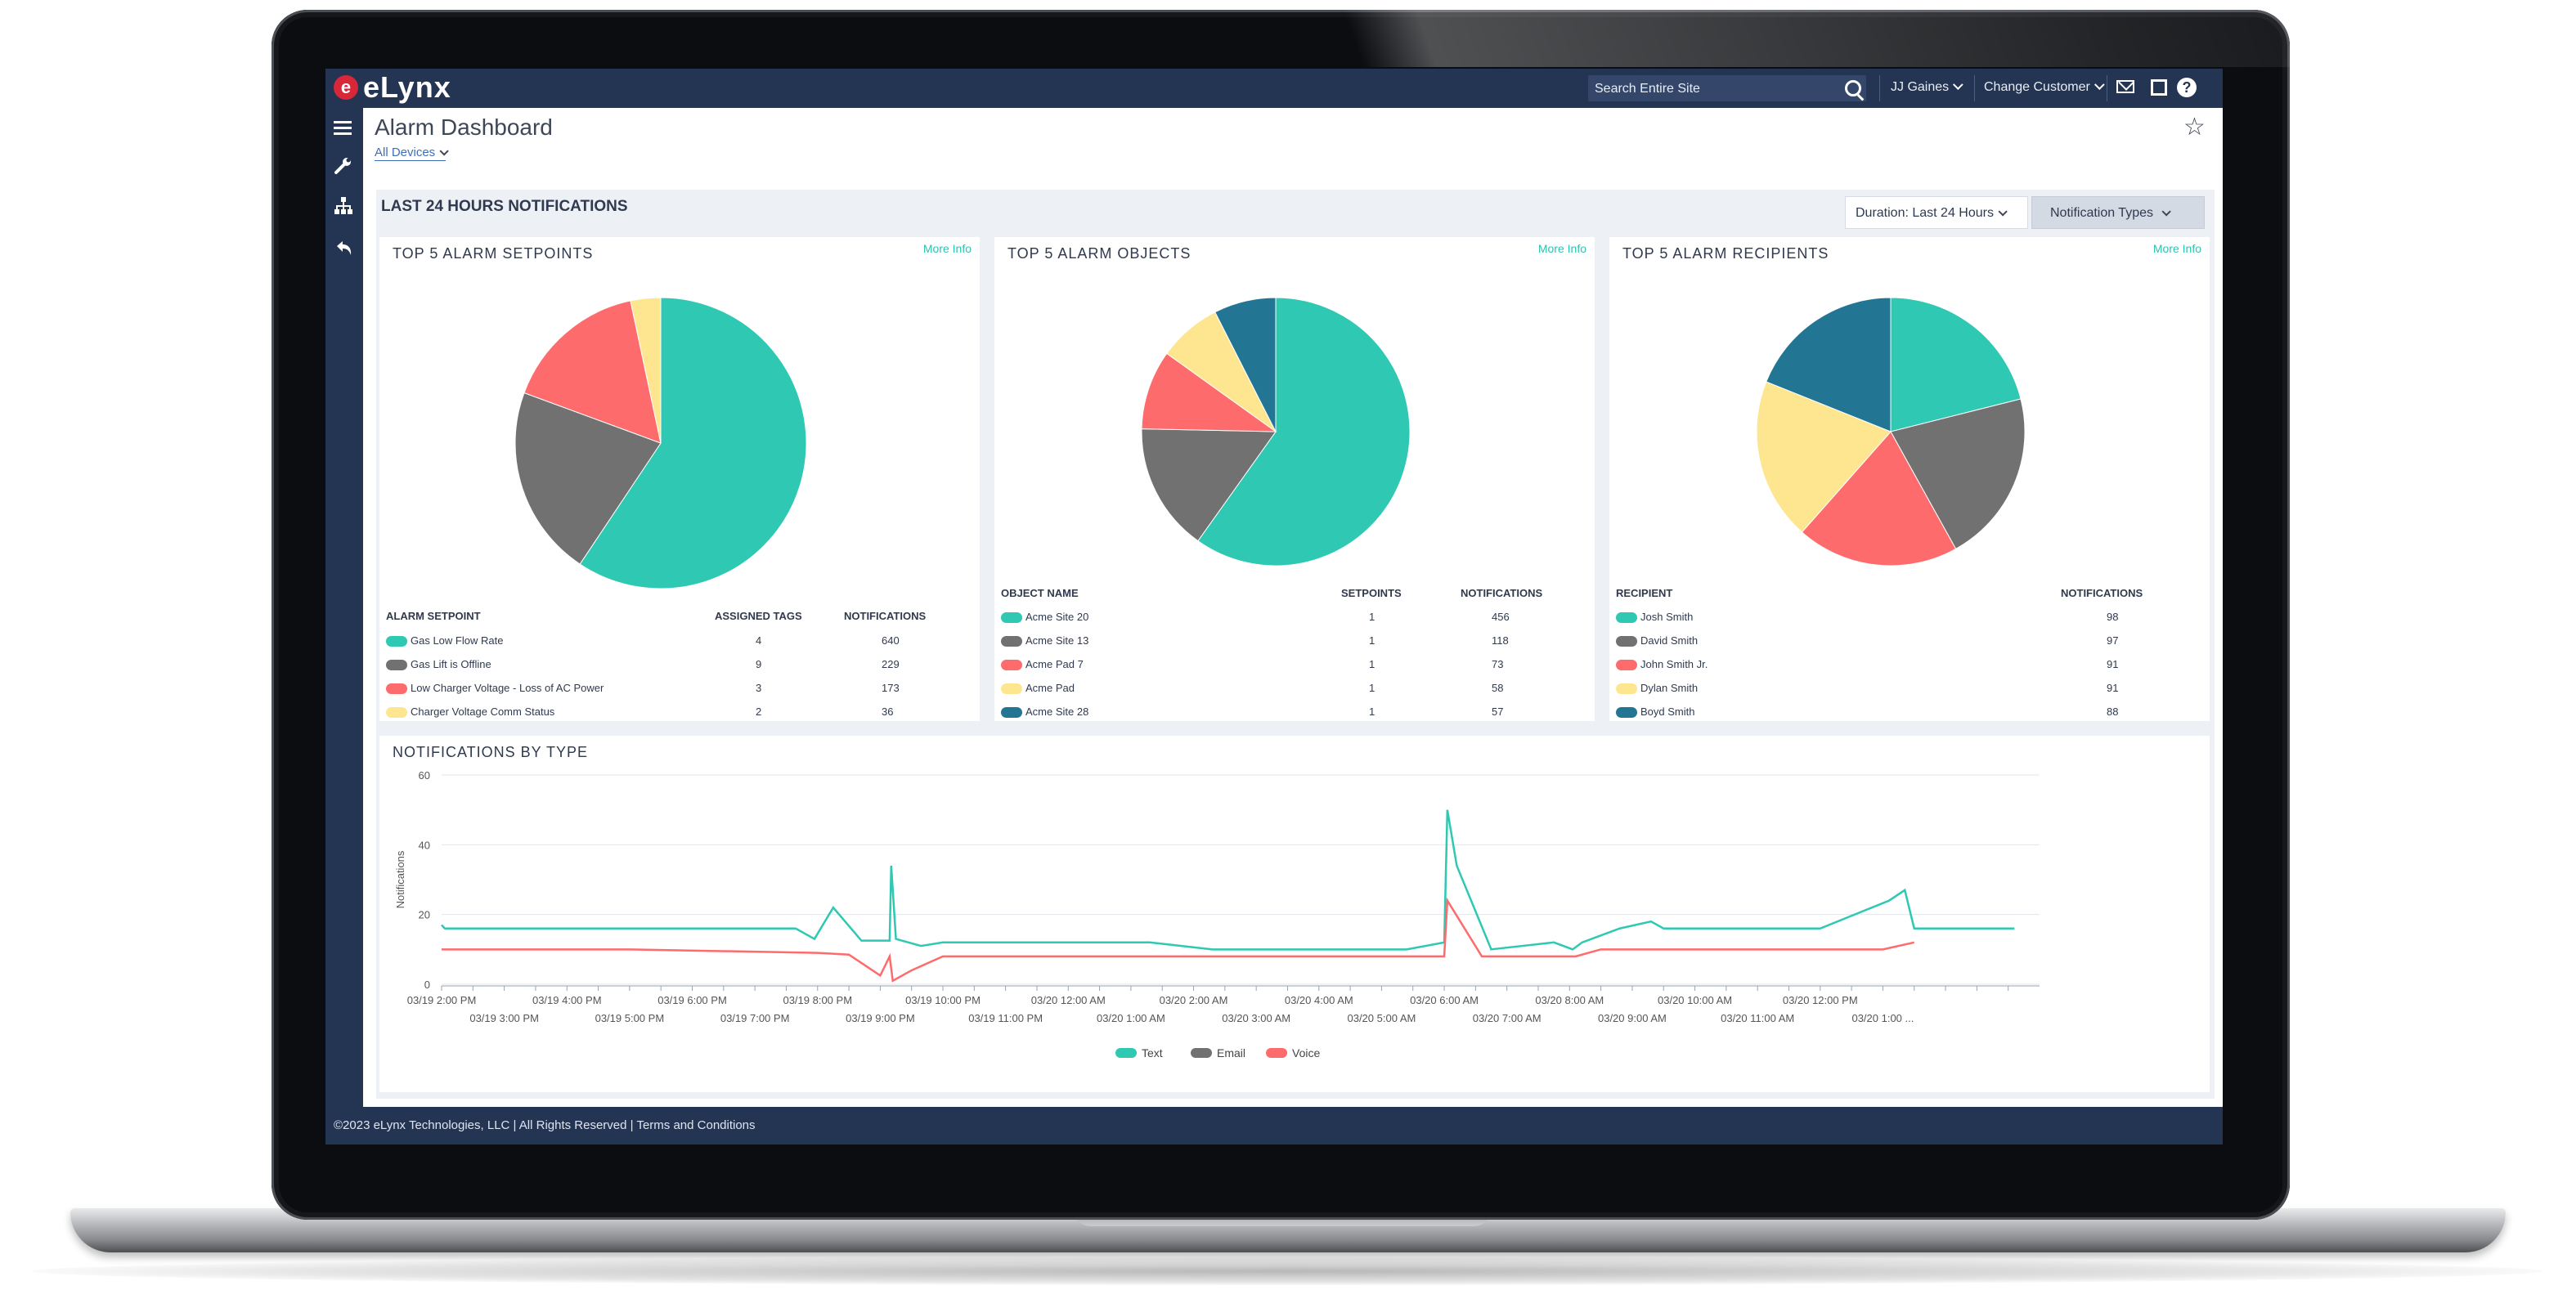 The image size is (2576, 1308). What do you see at coordinates (680, 667) in the screenshot?
I see `table-row: Gas Lift is Offline 9 229` at bounding box center [680, 667].